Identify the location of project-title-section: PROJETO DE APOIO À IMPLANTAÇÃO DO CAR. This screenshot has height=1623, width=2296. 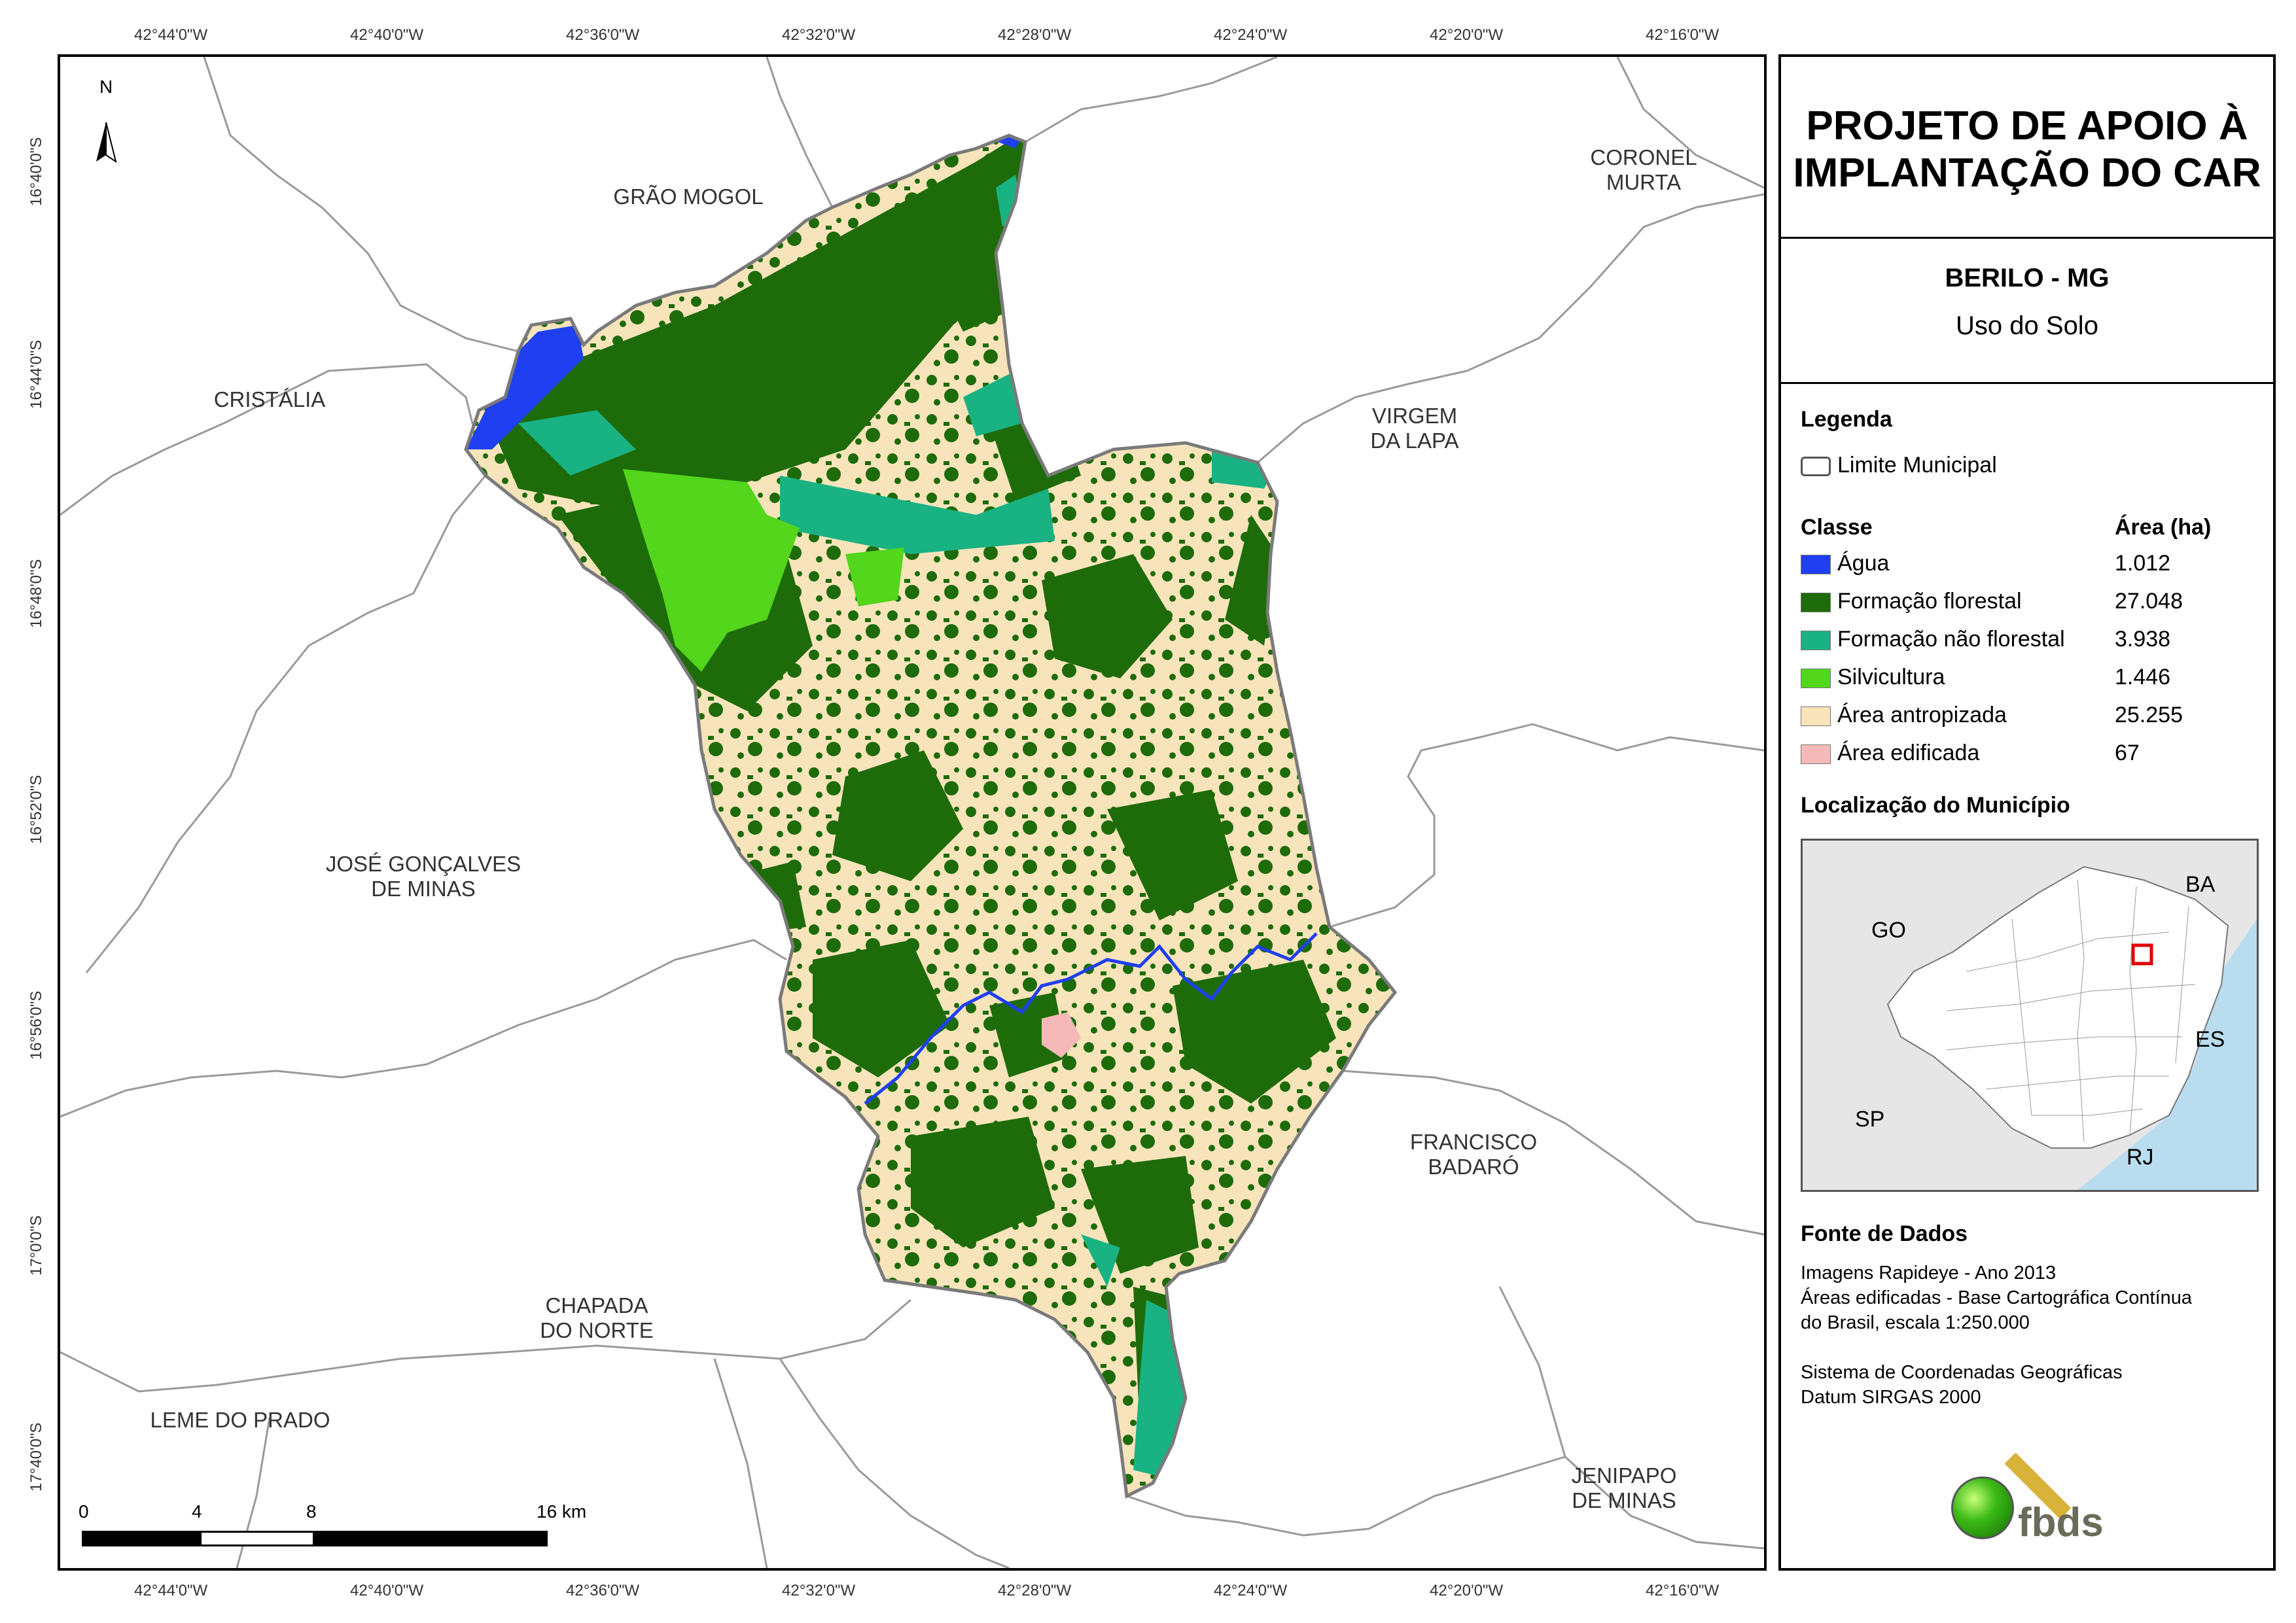
(2027, 148).